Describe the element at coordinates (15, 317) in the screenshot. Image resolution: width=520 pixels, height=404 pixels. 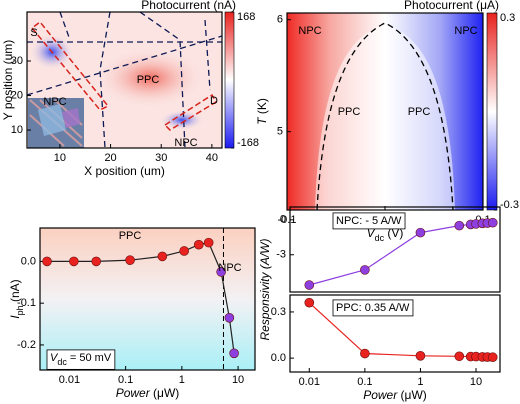
I see `label-part: I` at that location.